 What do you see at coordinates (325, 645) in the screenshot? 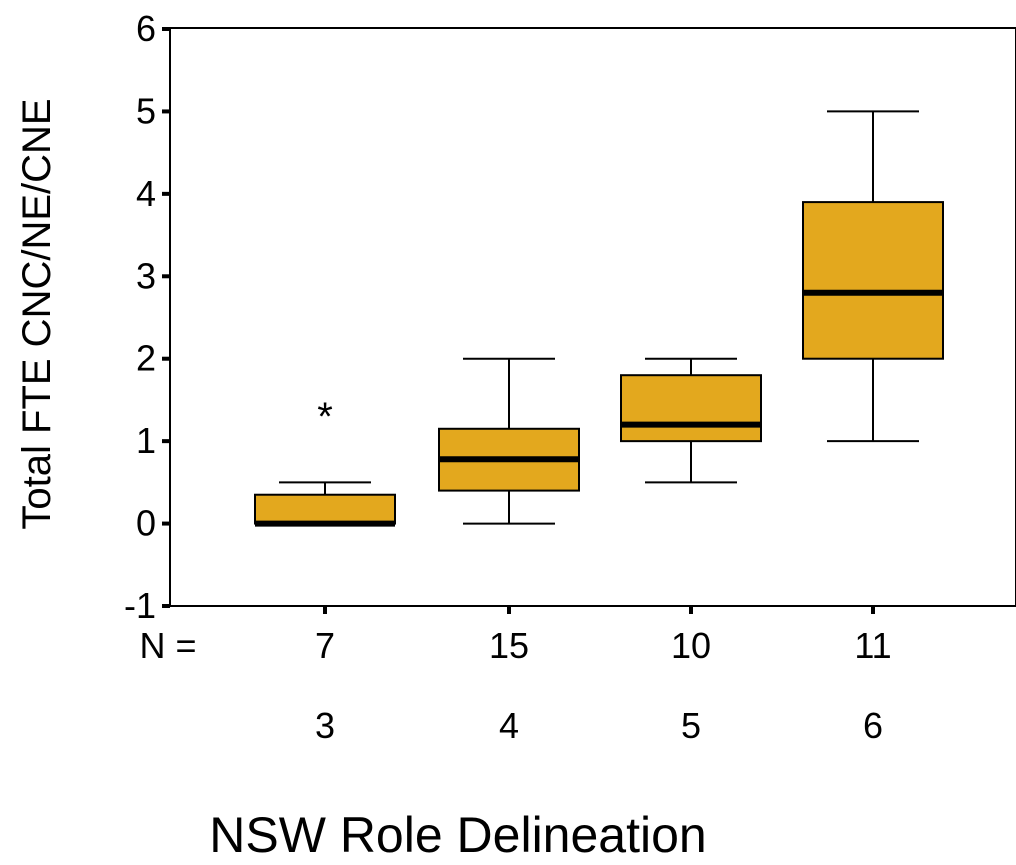
I see `n-value-label: 7` at bounding box center [325, 645].